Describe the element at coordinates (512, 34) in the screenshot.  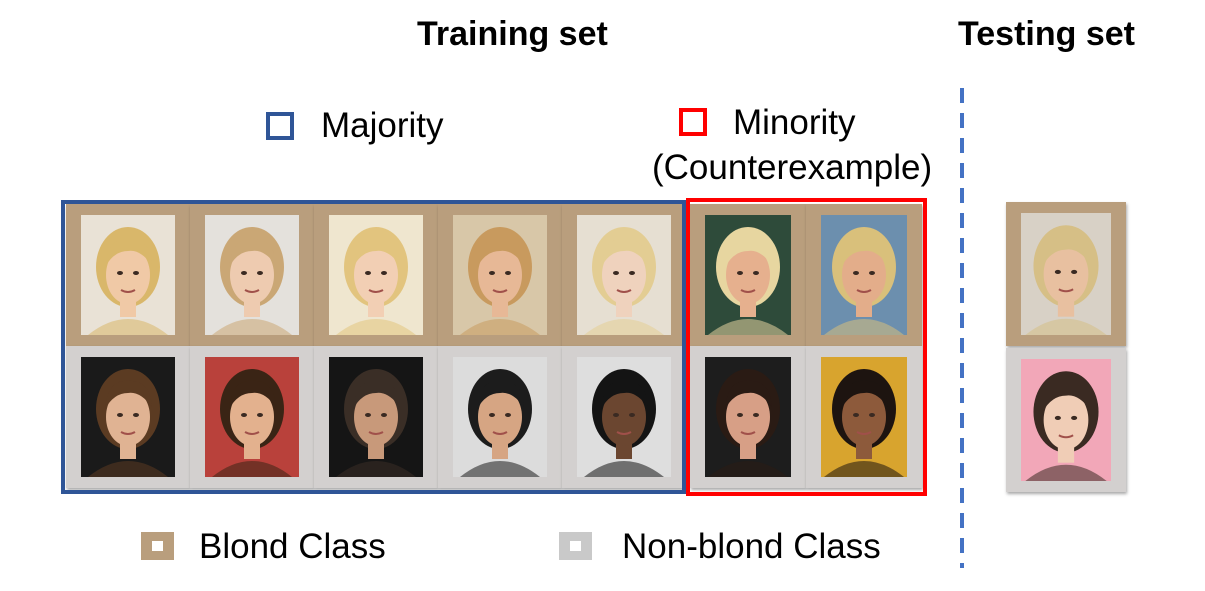
I see `training-set-title: Training set` at that location.